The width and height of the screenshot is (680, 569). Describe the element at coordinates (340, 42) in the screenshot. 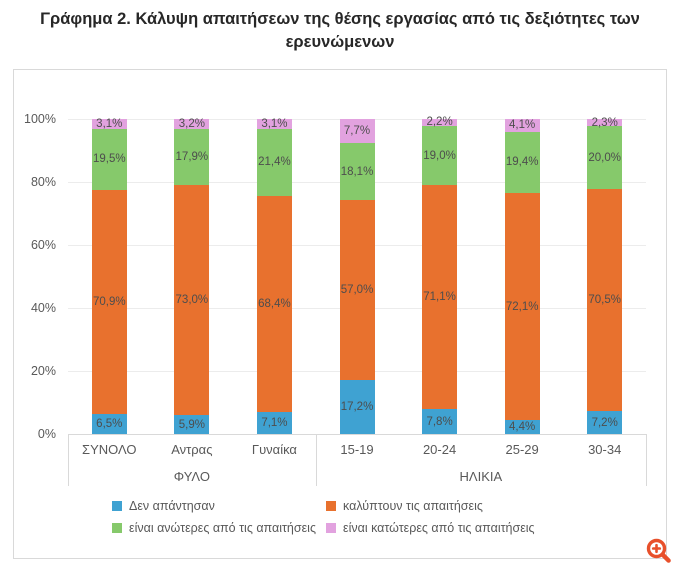

I see `chart-title-line2: ερευνώμενων` at that location.